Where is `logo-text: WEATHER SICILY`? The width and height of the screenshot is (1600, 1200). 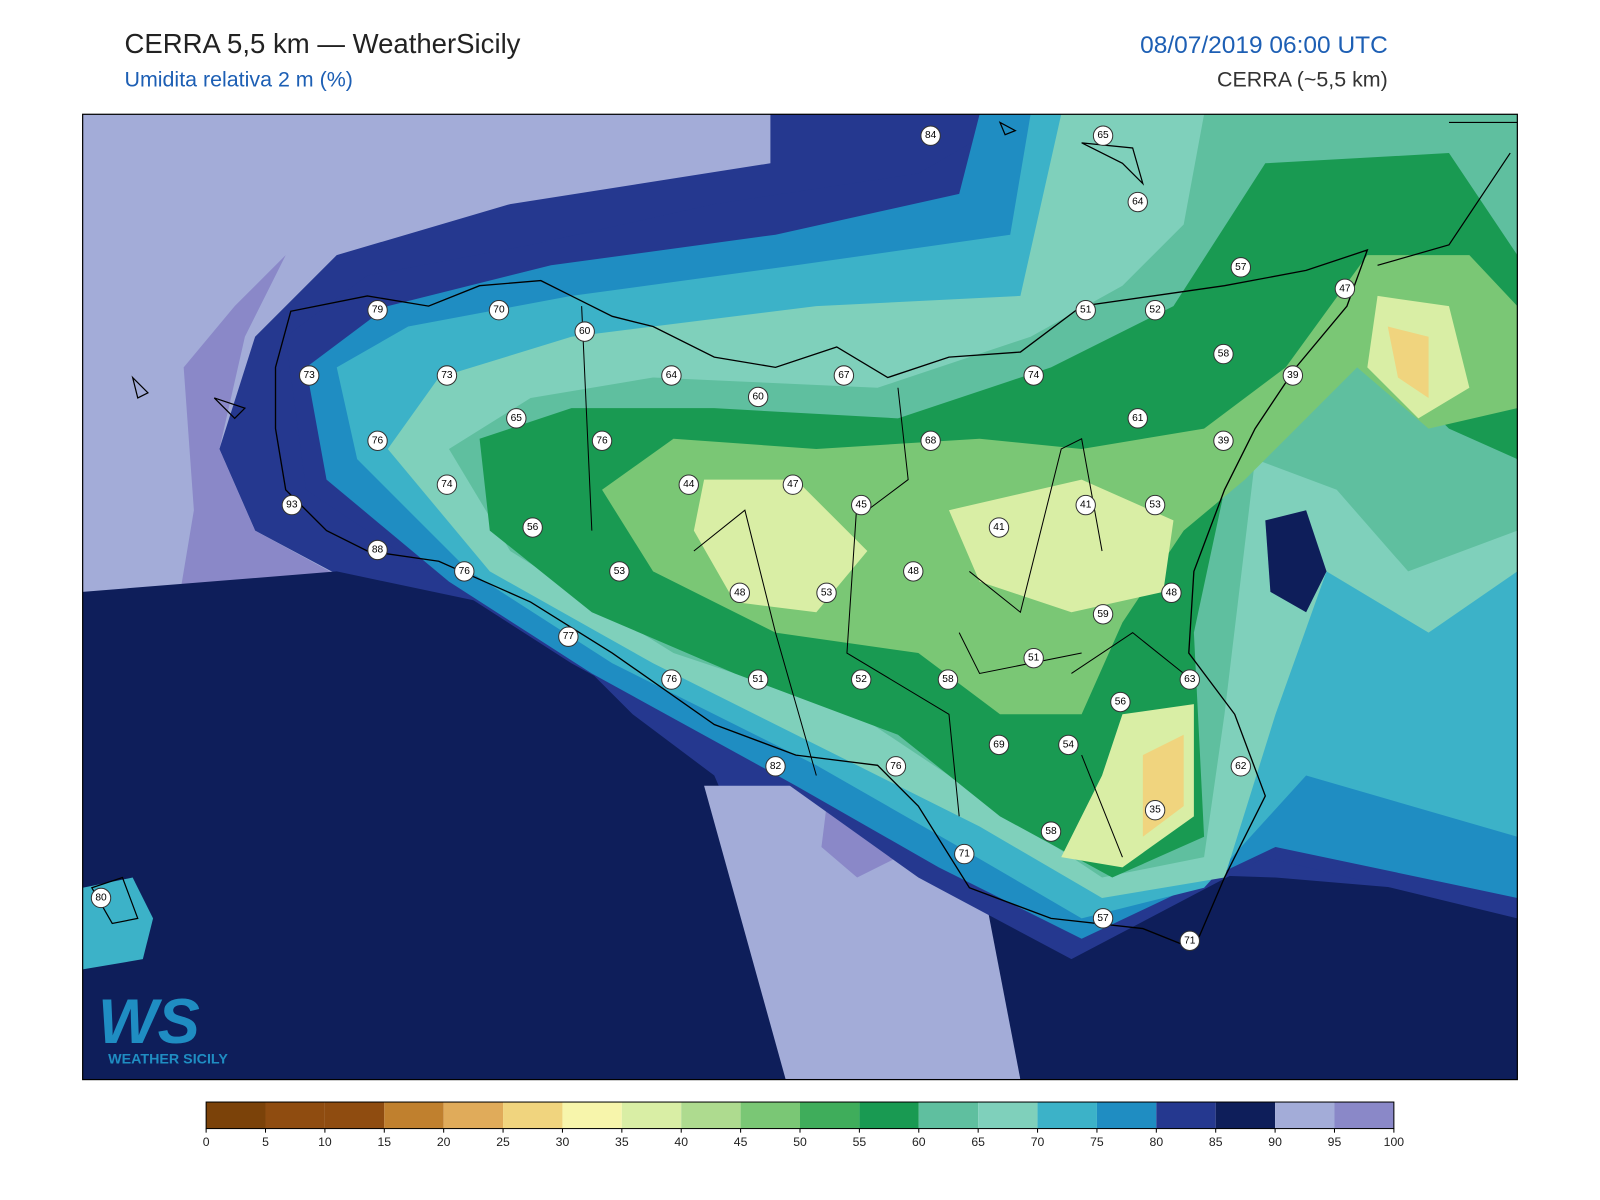
logo-text: WEATHER SICILY is located at coordinates (168, 1059).